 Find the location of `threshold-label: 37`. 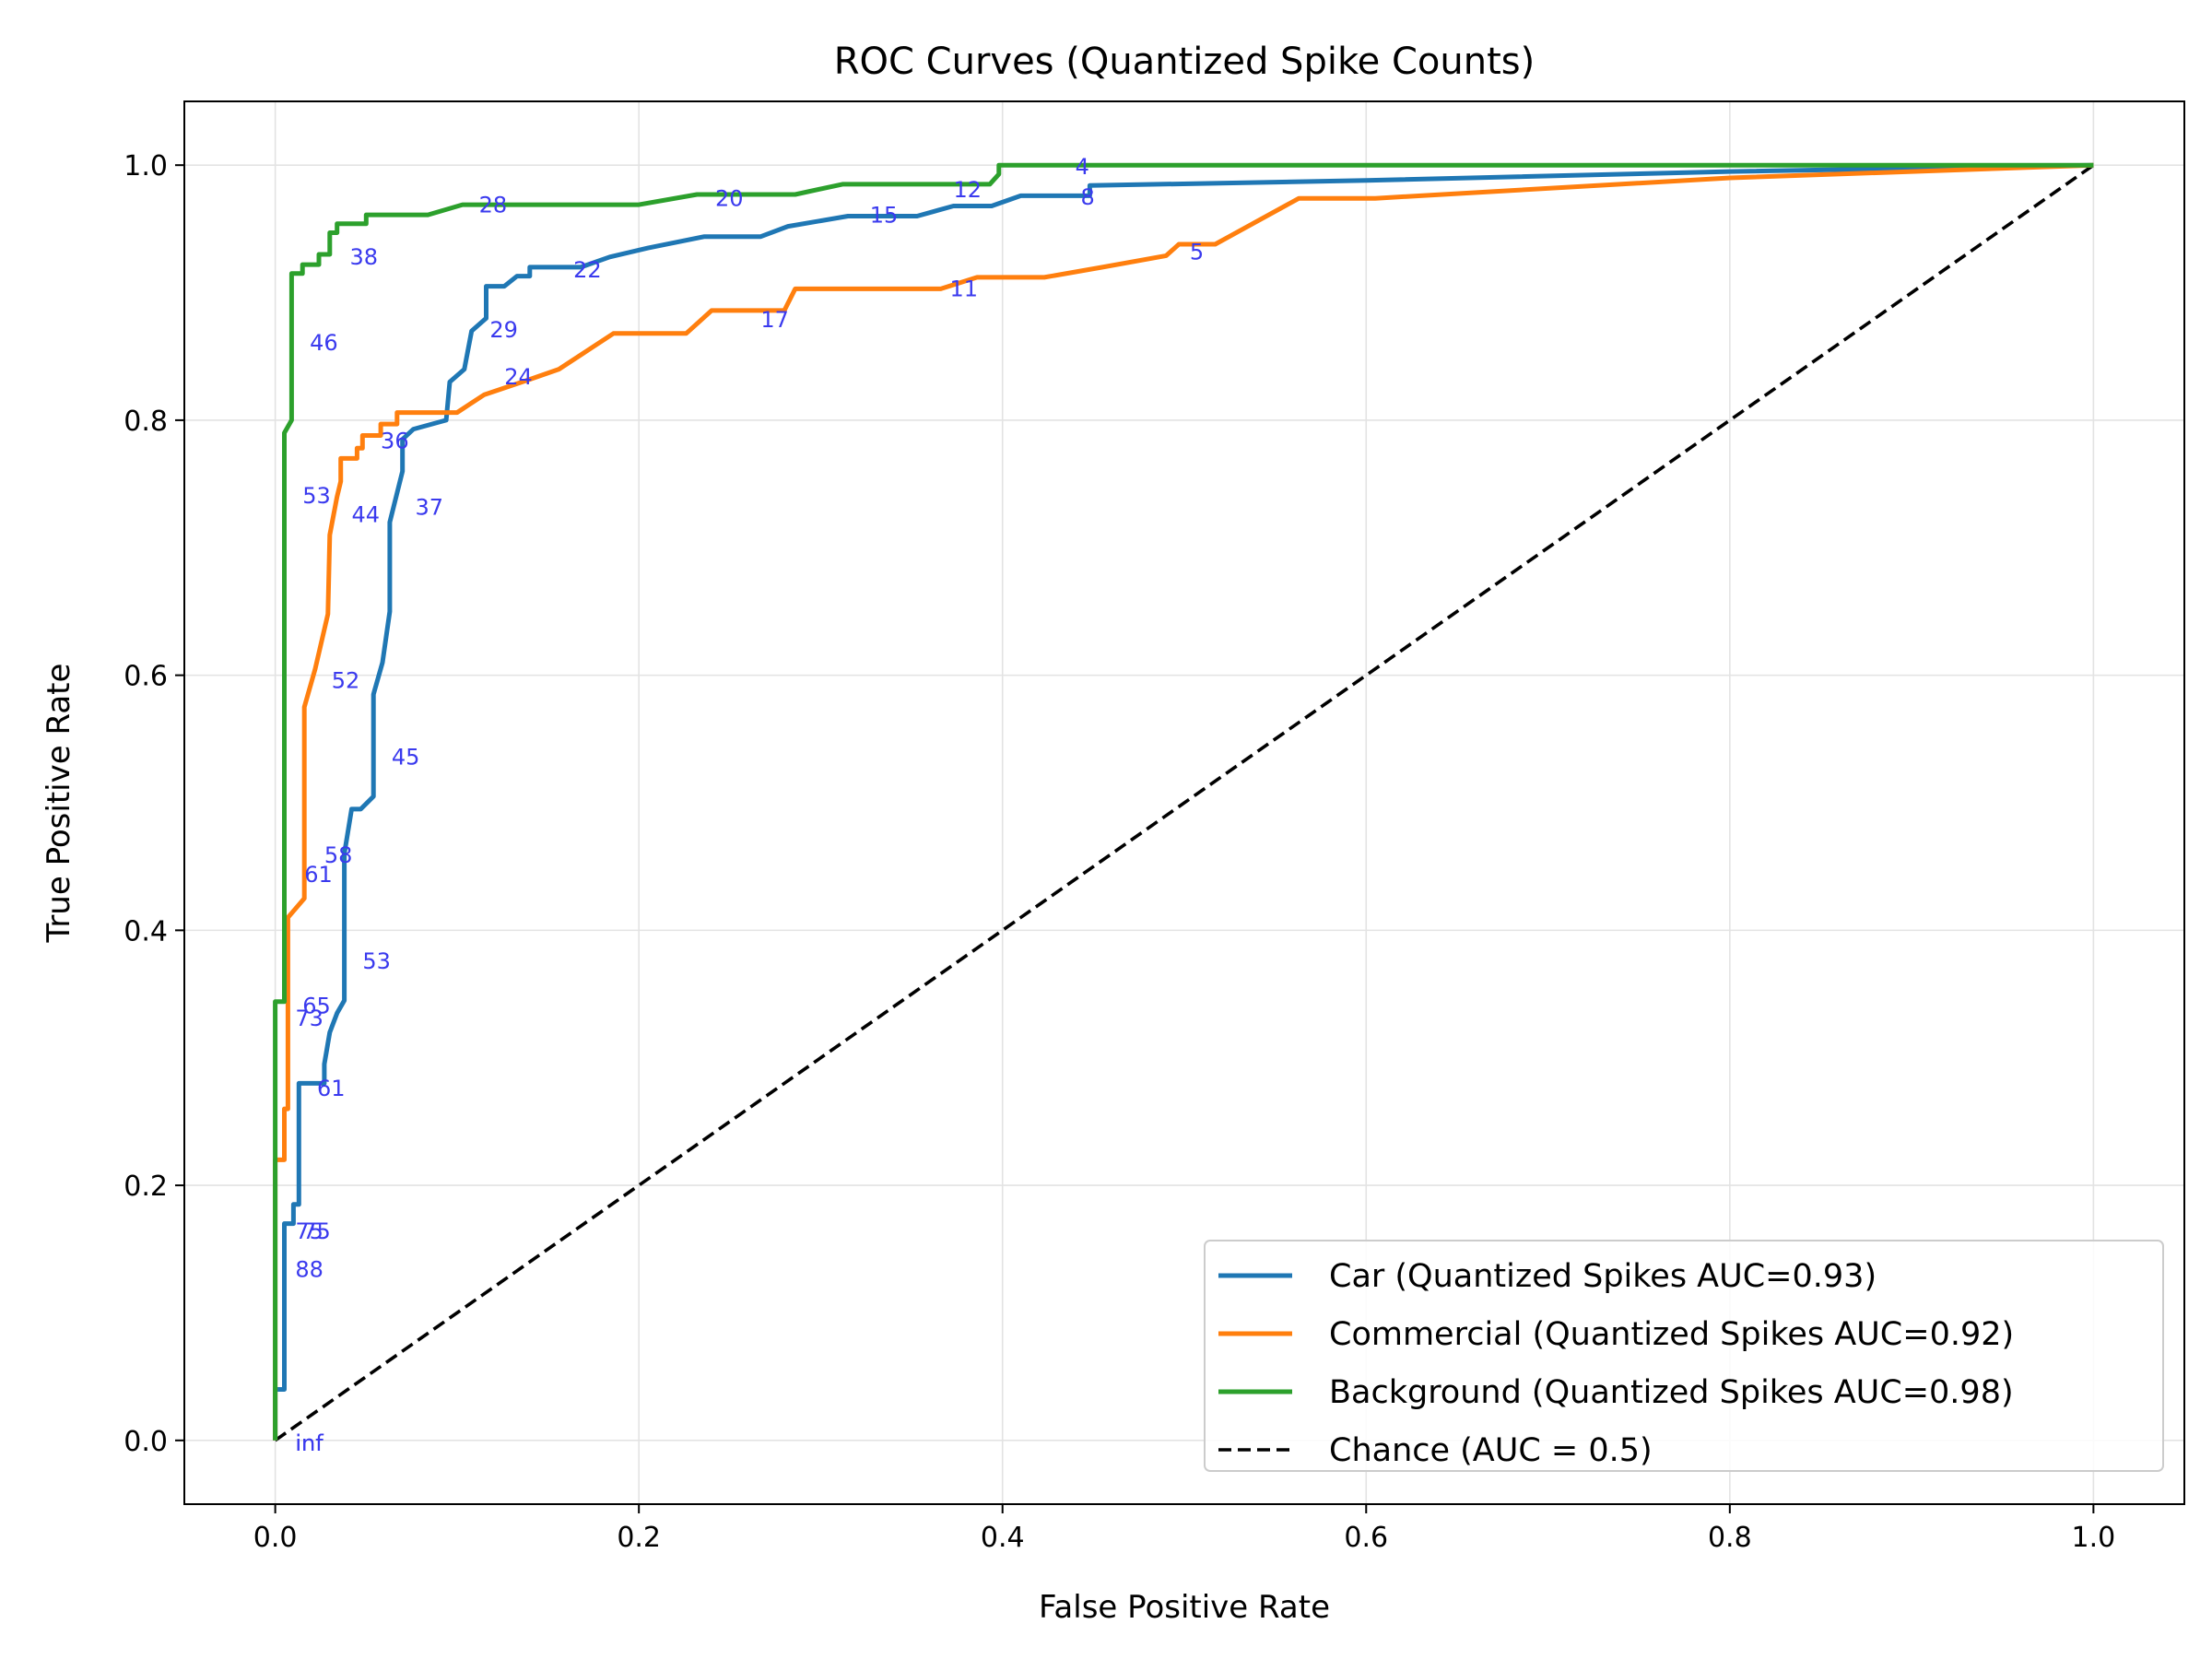

threshold-label: 37 is located at coordinates (430, 507).